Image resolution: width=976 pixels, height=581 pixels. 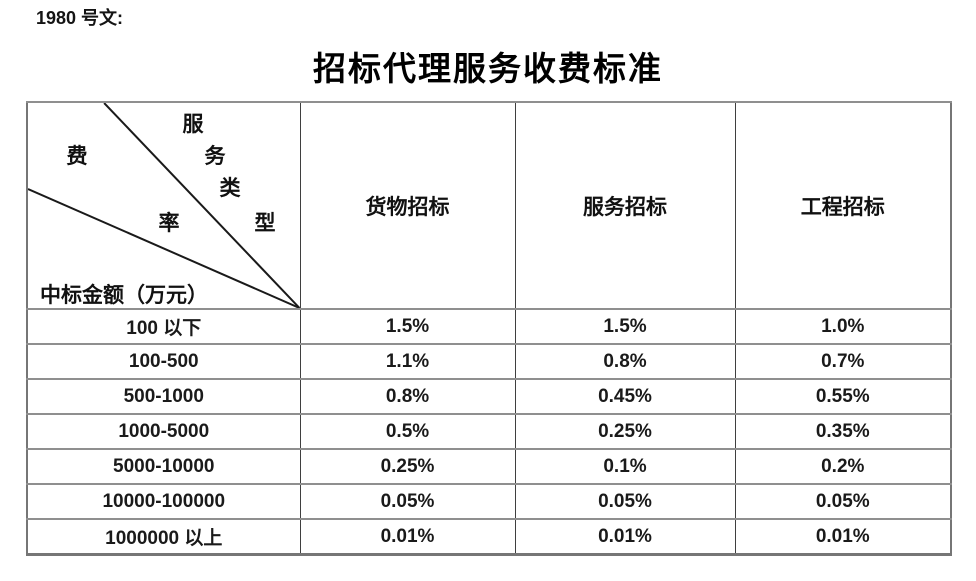 I want to click on table-row: 5000-10000 0.25% 0.1% 0.2%, so click(x=489, y=466).